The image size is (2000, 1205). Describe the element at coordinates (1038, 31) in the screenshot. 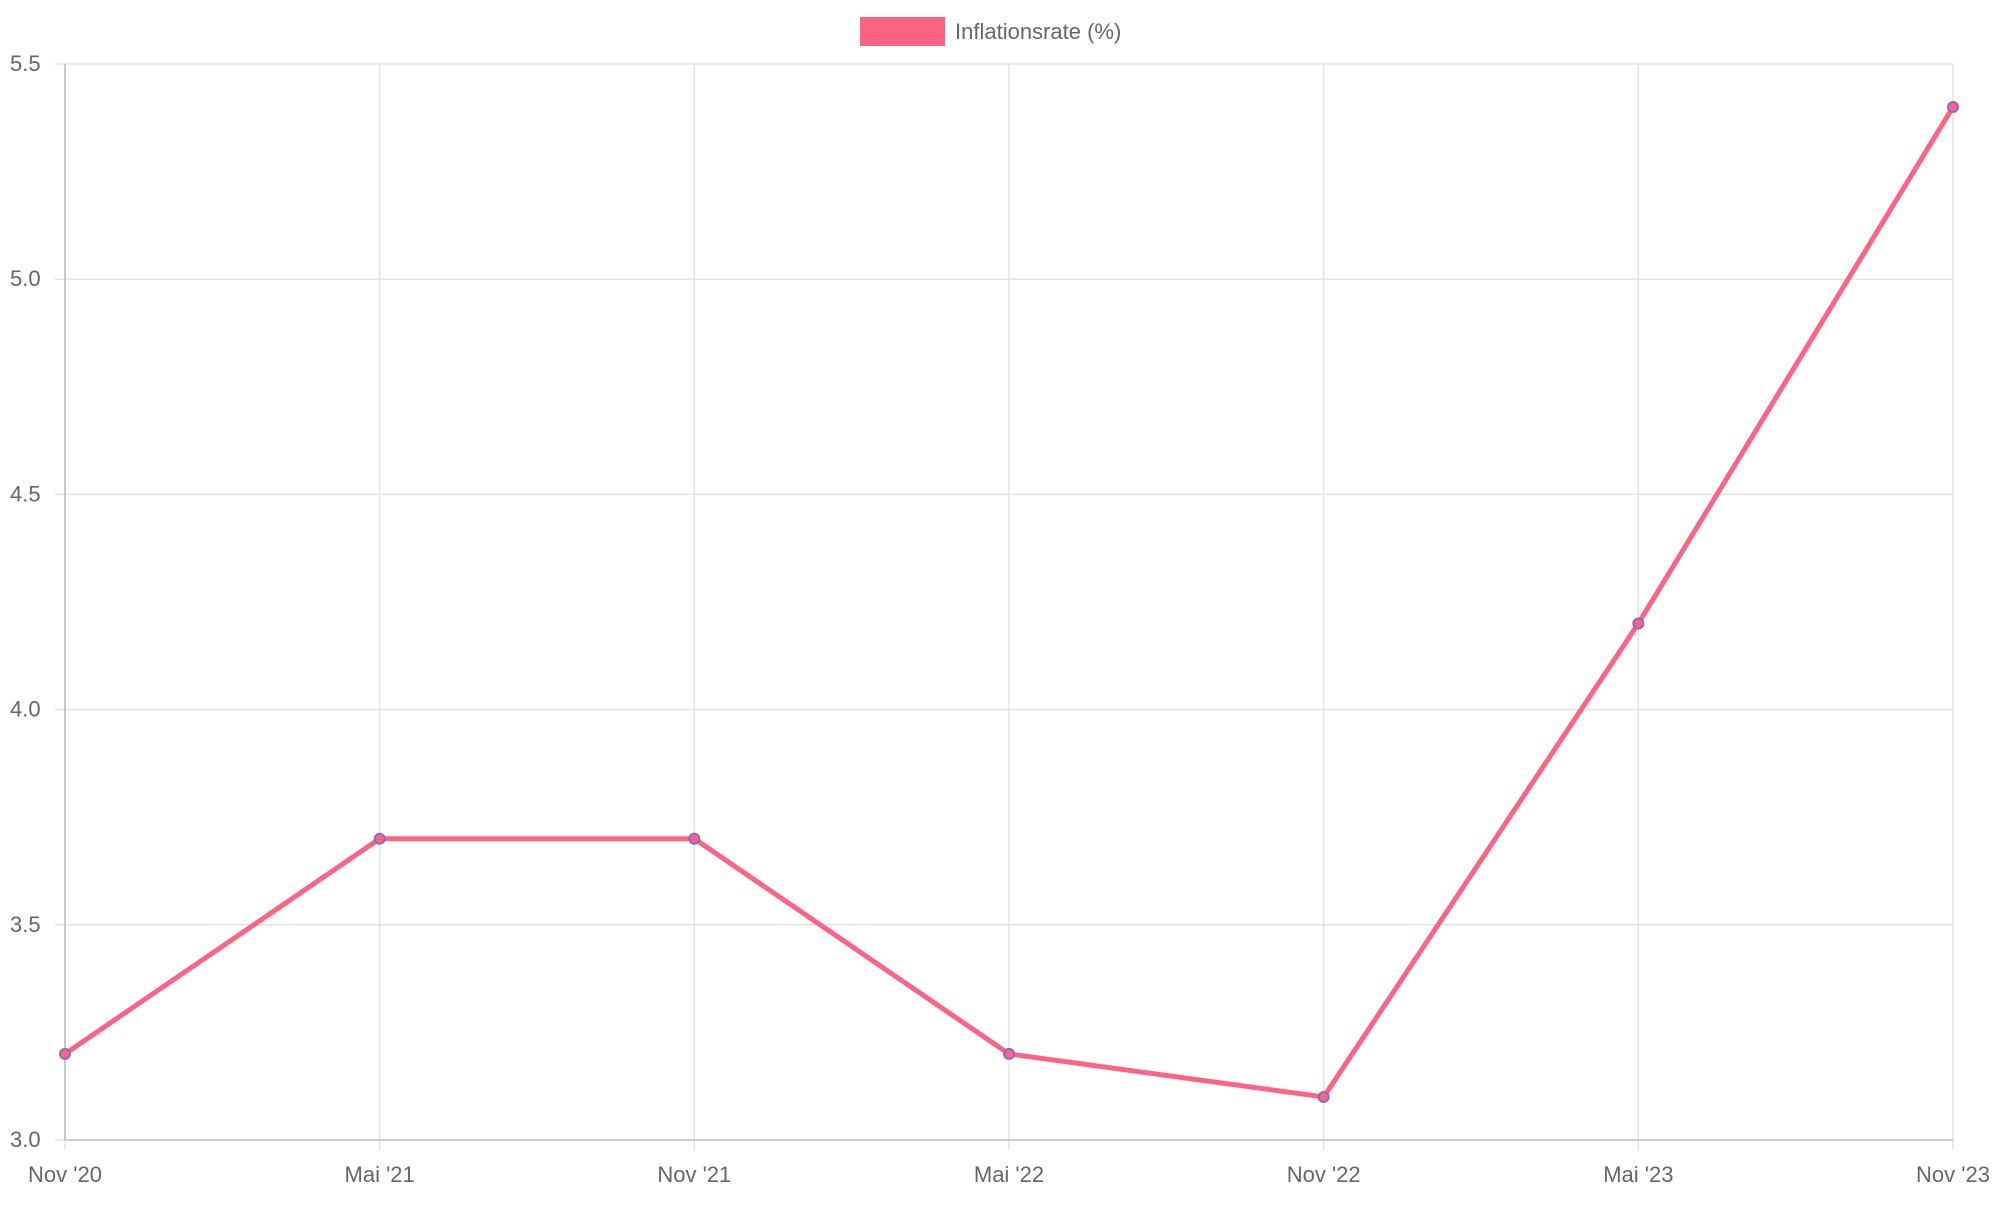

I see `legend-label: Inflationsrate (%)` at that location.